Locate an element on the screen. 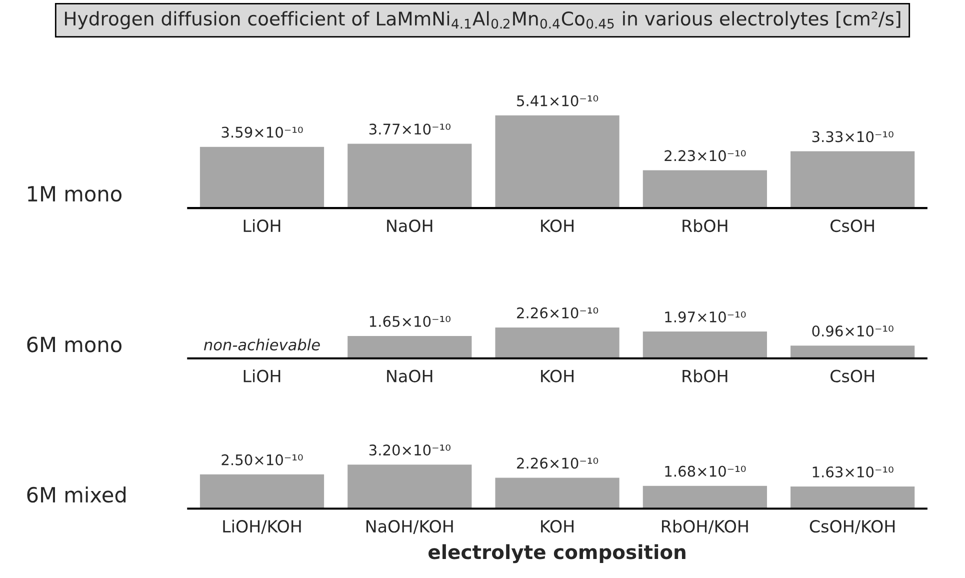  data-label: 3.59×10⁻¹⁰ is located at coordinates (262, 132).